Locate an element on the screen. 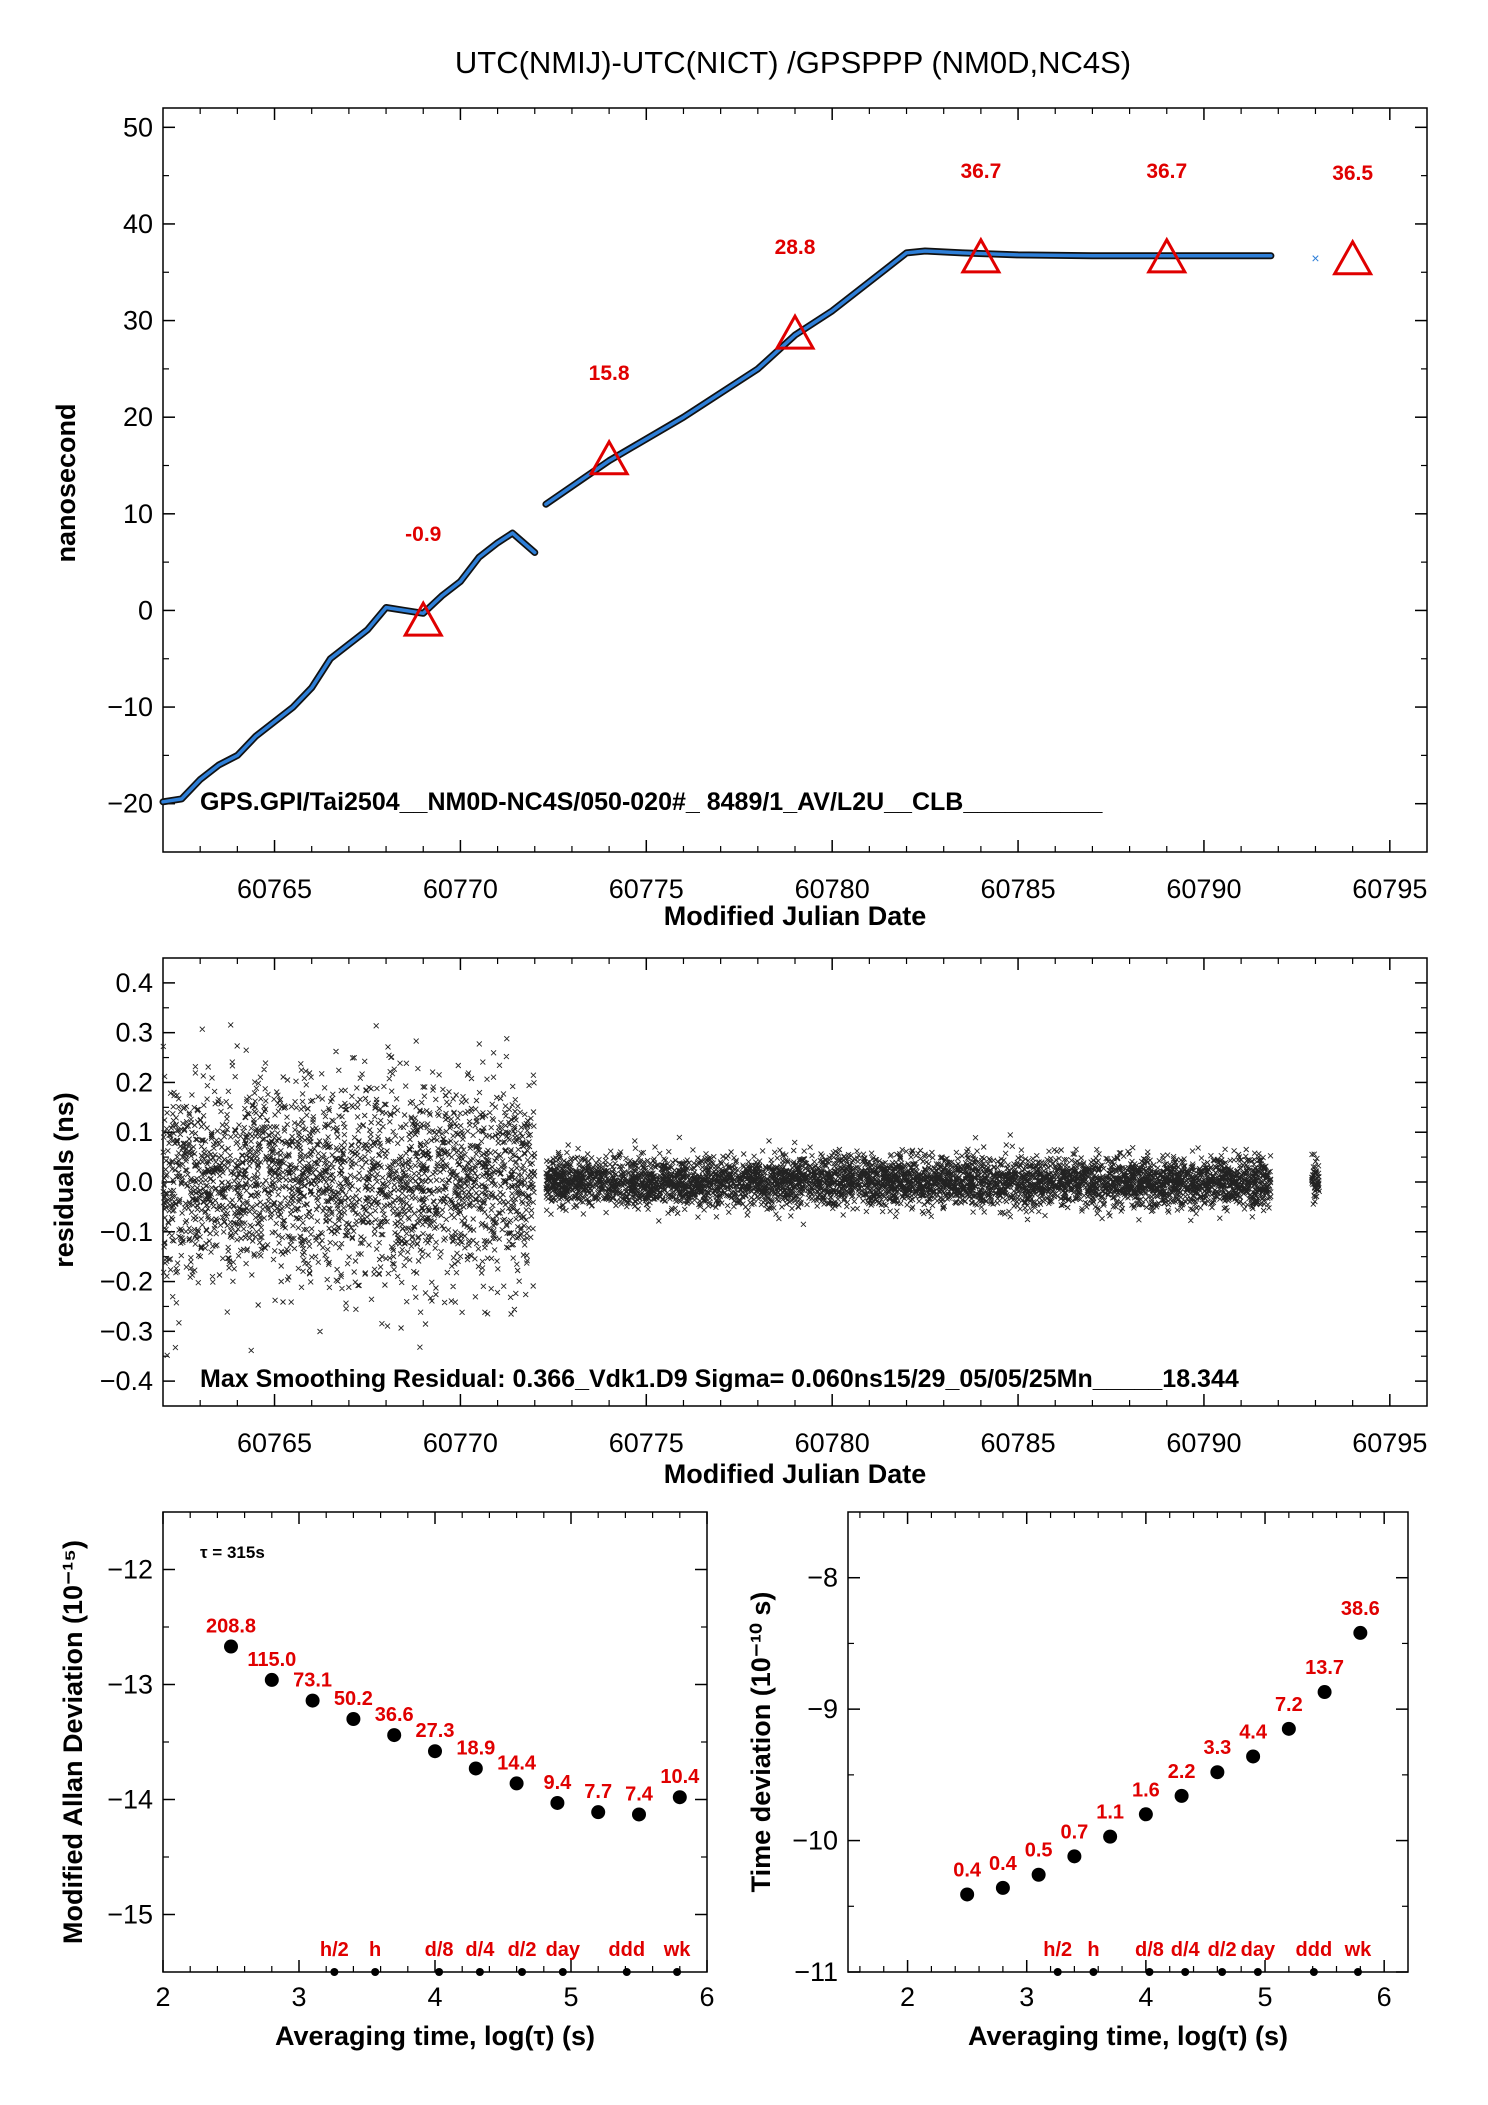 This screenshot has height=2105, width=1488. time-offset-xlabel: Modified Julian Date is located at coordinates (795, 916).